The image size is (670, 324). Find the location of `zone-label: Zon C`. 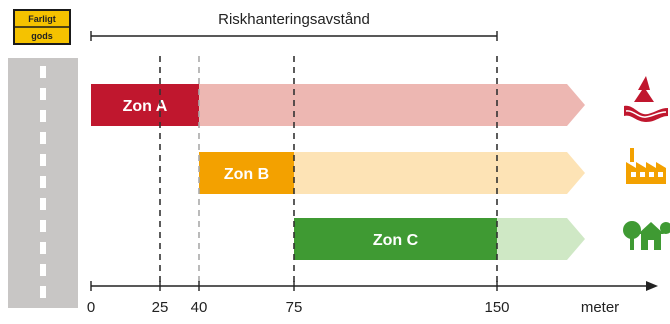

zone-label: Zon C is located at coordinates (396, 240).